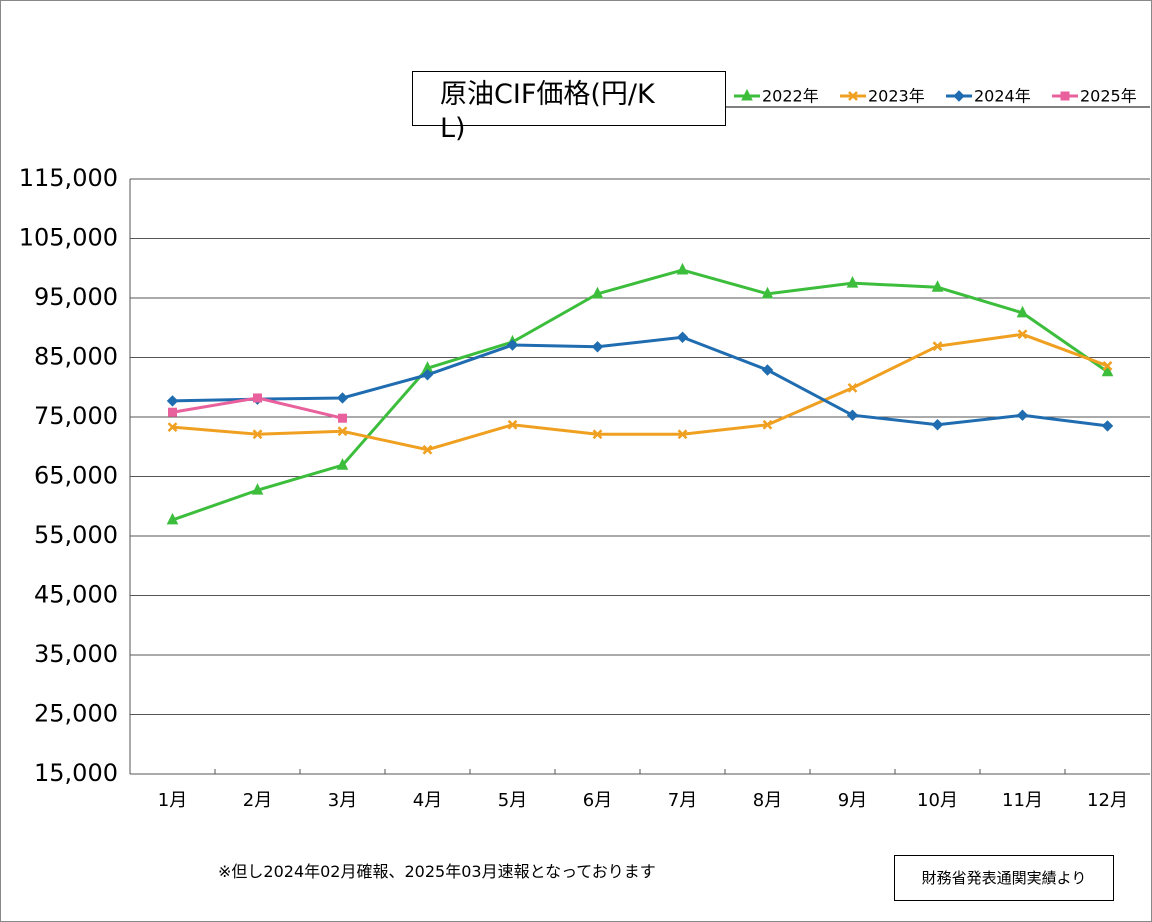 Image resolution: width=1152 pixels, height=922 pixels. Describe the element at coordinates (852, 800) in the screenshot. I see `x-tick-label: 9月` at that location.